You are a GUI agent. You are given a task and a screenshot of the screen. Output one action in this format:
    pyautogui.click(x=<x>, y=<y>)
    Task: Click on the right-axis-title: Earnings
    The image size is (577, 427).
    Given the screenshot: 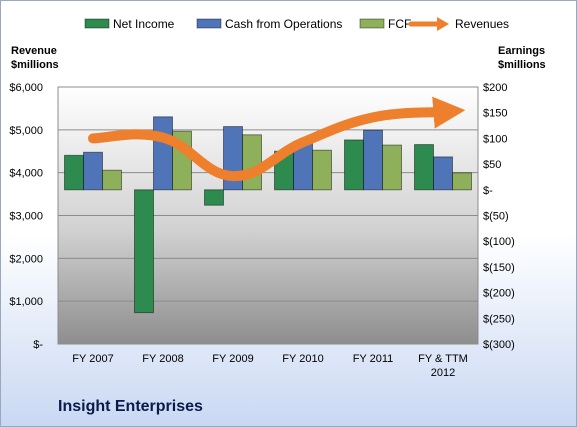 What is the action you would take?
    pyautogui.click(x=521, y=51)
    